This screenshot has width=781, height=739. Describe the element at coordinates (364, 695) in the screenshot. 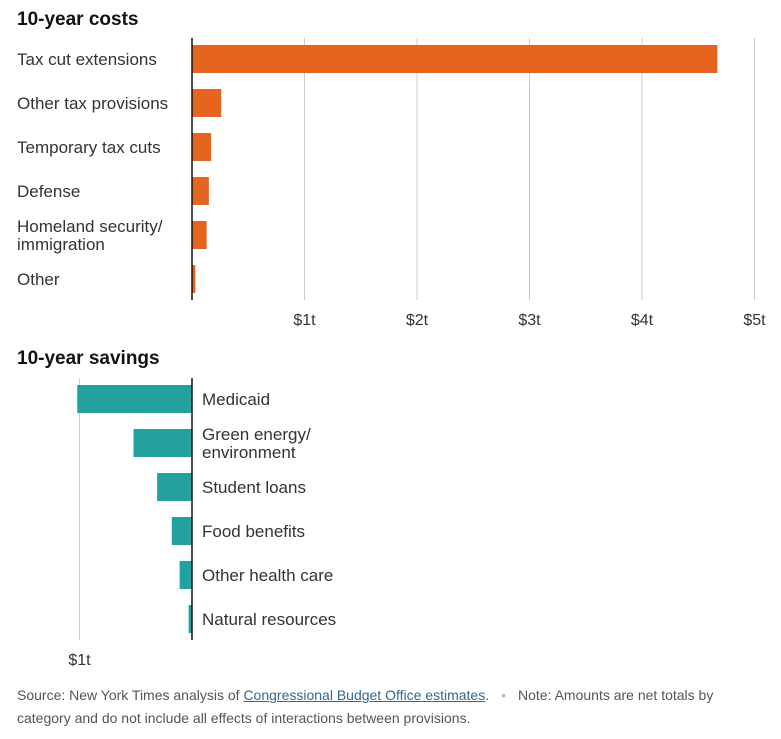

I see `source-link: Congressional Budget Office estimates` at that location.